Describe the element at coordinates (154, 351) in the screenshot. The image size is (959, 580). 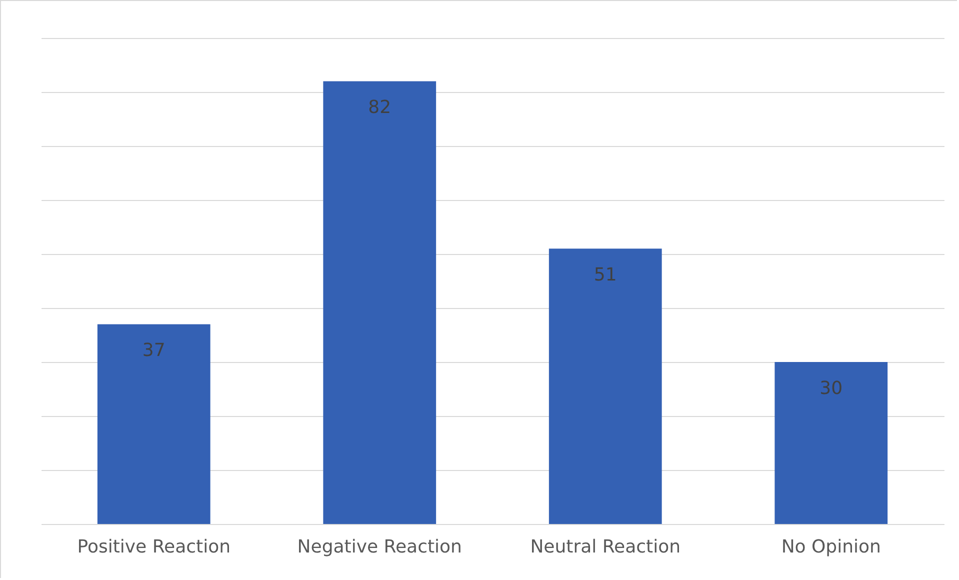
I see `data-label: 37` at that location.